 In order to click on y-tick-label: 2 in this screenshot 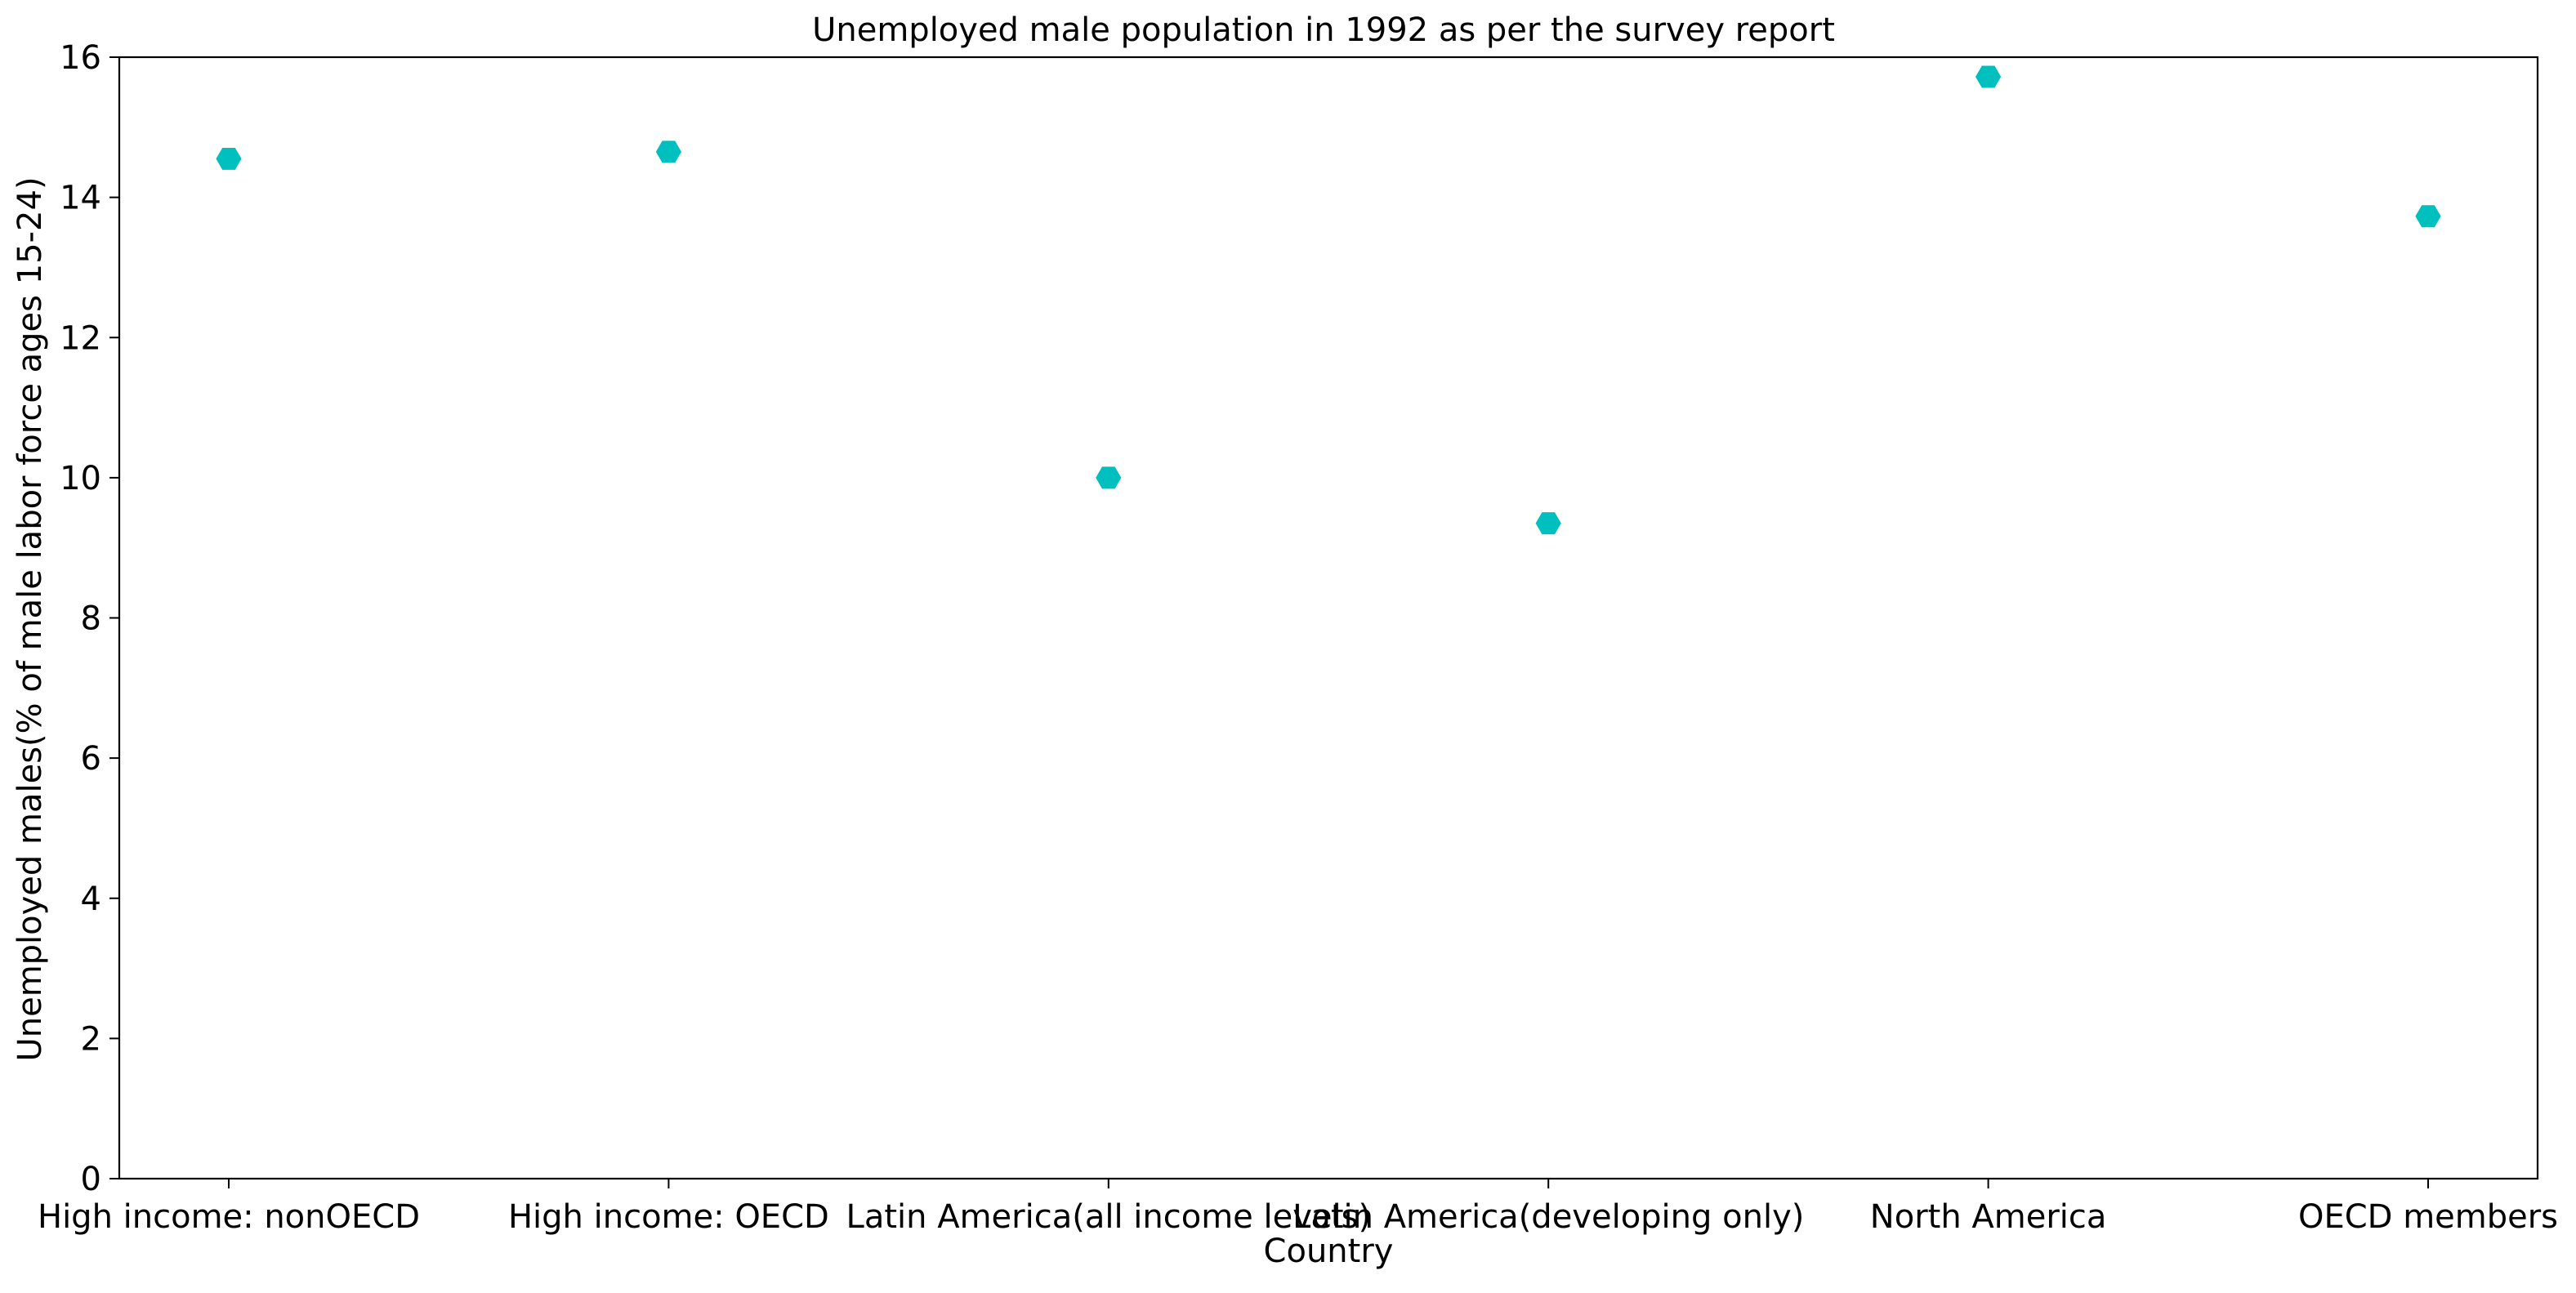, I will do `click(91, 1039)`.